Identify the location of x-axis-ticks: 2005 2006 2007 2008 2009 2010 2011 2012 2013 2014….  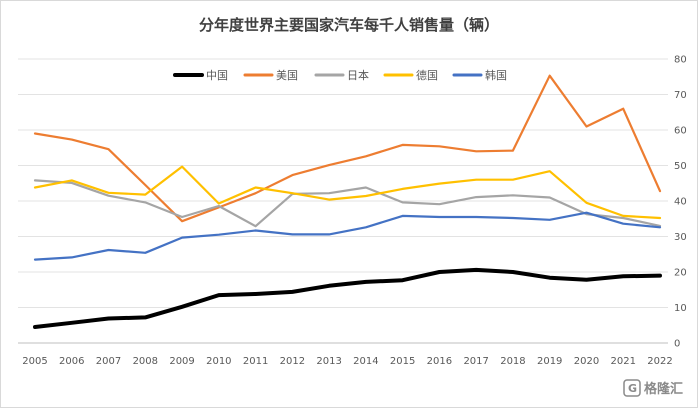
(347, 361).